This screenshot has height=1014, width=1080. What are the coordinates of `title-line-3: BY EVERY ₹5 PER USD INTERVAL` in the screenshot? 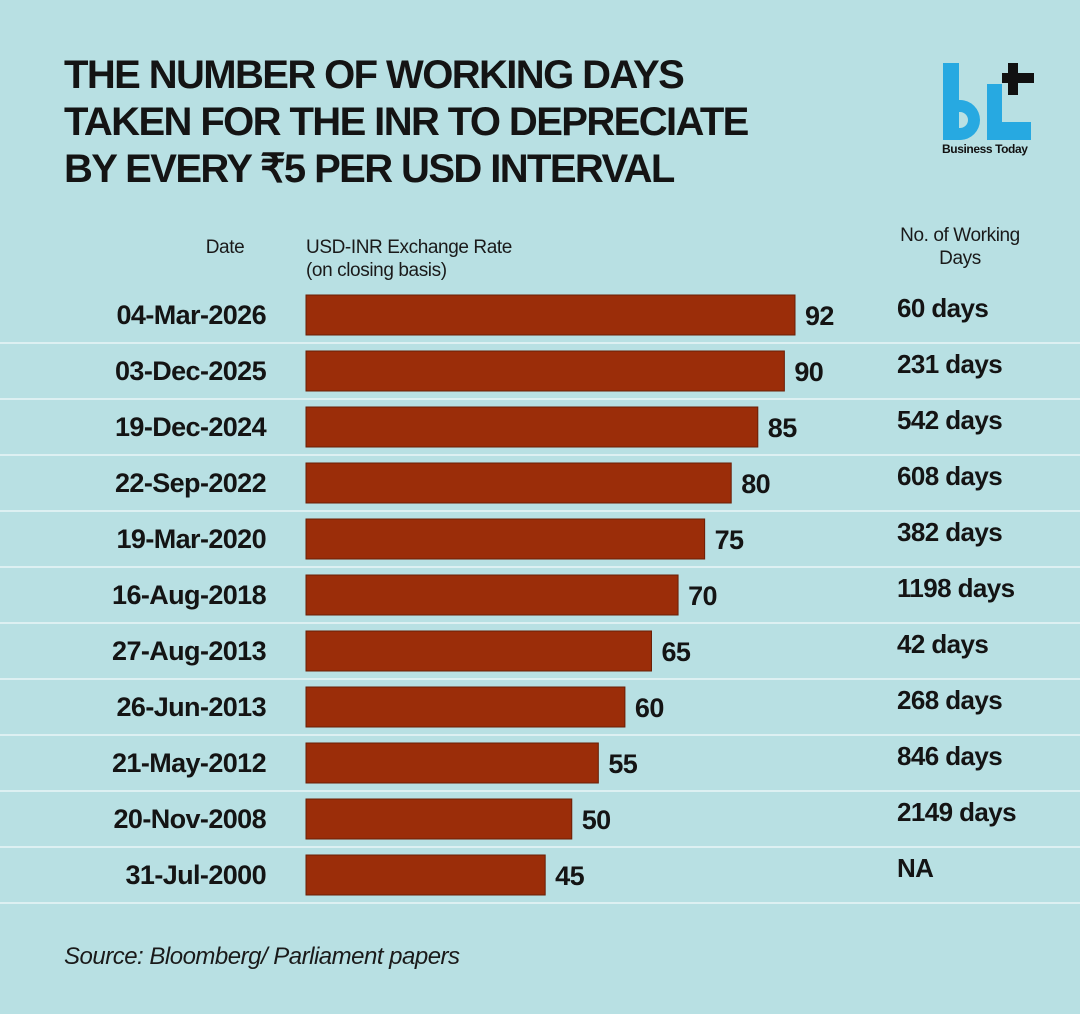 It's located at (369, 169).